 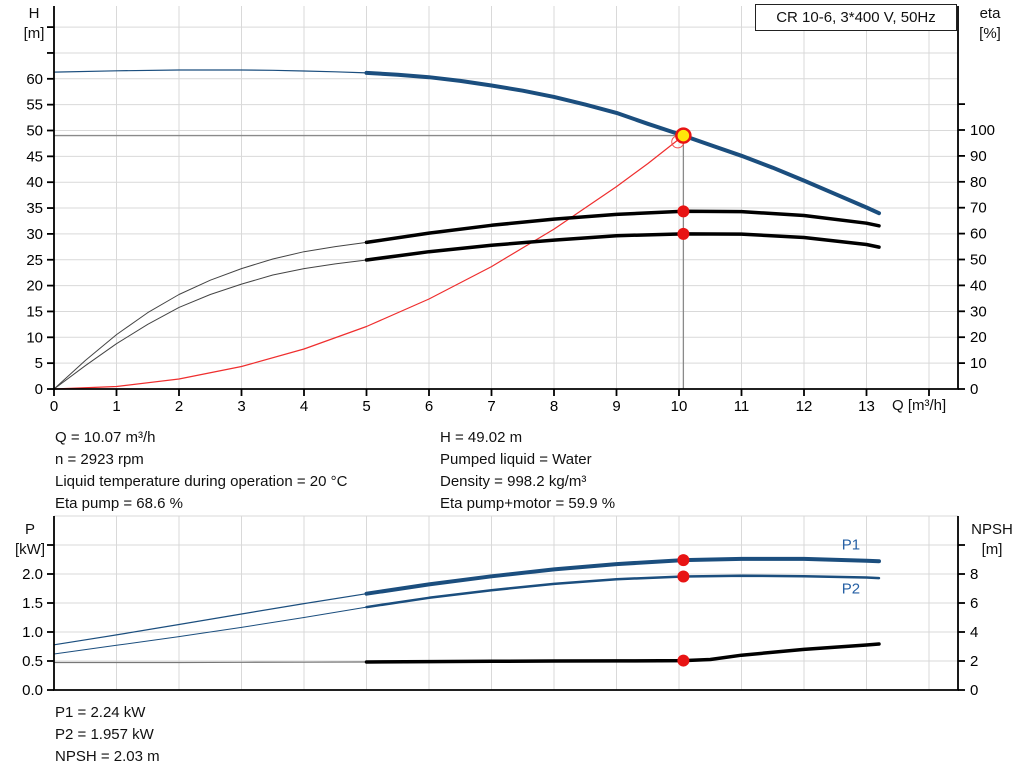 What do you see at coordinates (992, 529) in the screenshot?
I see `npsh-axis-symbol: NPSH` at bounding box center [992, 529].